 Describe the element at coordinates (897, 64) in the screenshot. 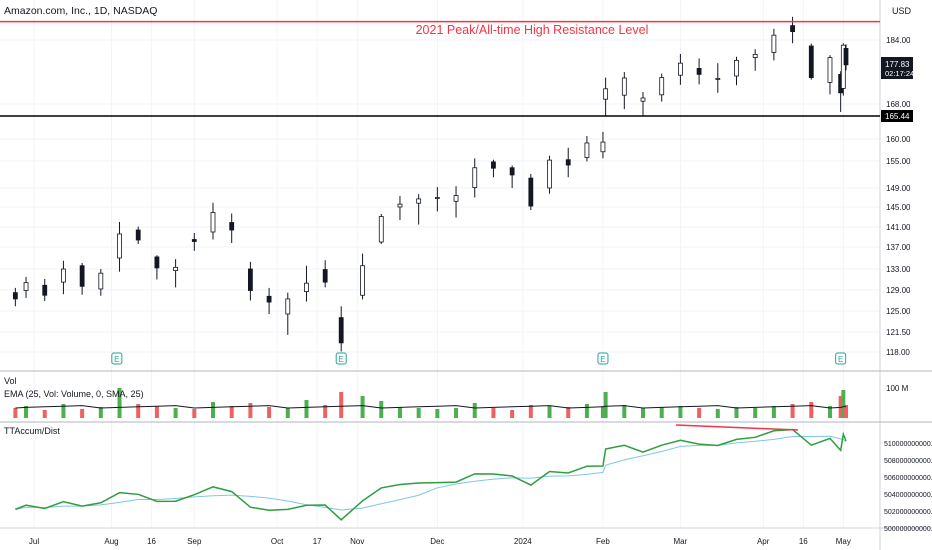

I see `last-price-value: 177.83` at that location.